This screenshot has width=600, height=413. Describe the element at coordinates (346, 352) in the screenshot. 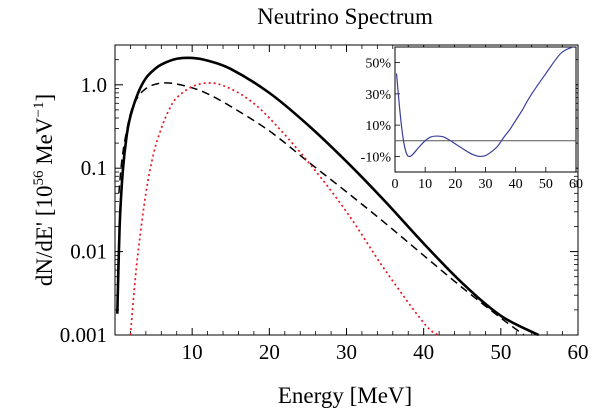

I see `x-tick-label: 30` at that location.